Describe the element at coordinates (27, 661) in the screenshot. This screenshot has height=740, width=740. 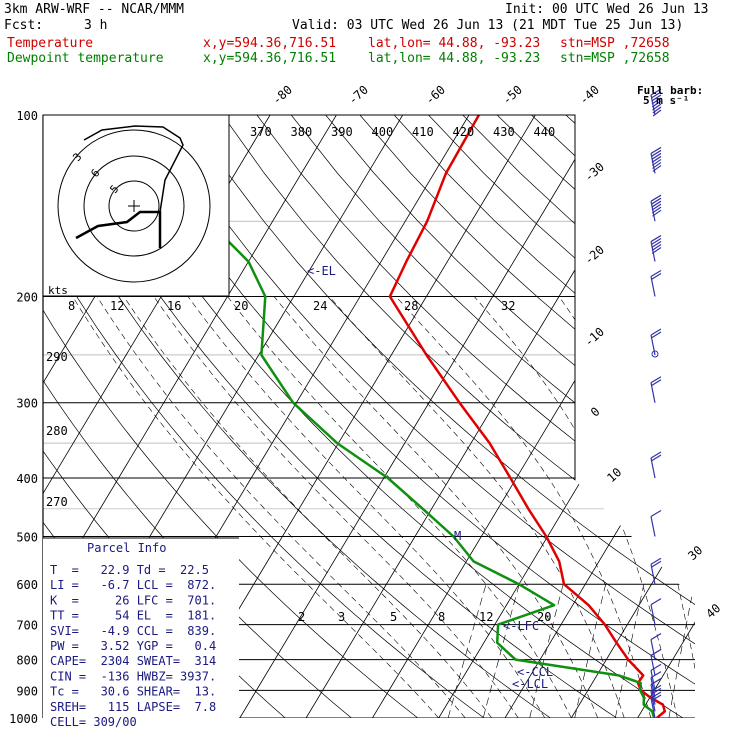
I see `pressure-label: 800` at that location.